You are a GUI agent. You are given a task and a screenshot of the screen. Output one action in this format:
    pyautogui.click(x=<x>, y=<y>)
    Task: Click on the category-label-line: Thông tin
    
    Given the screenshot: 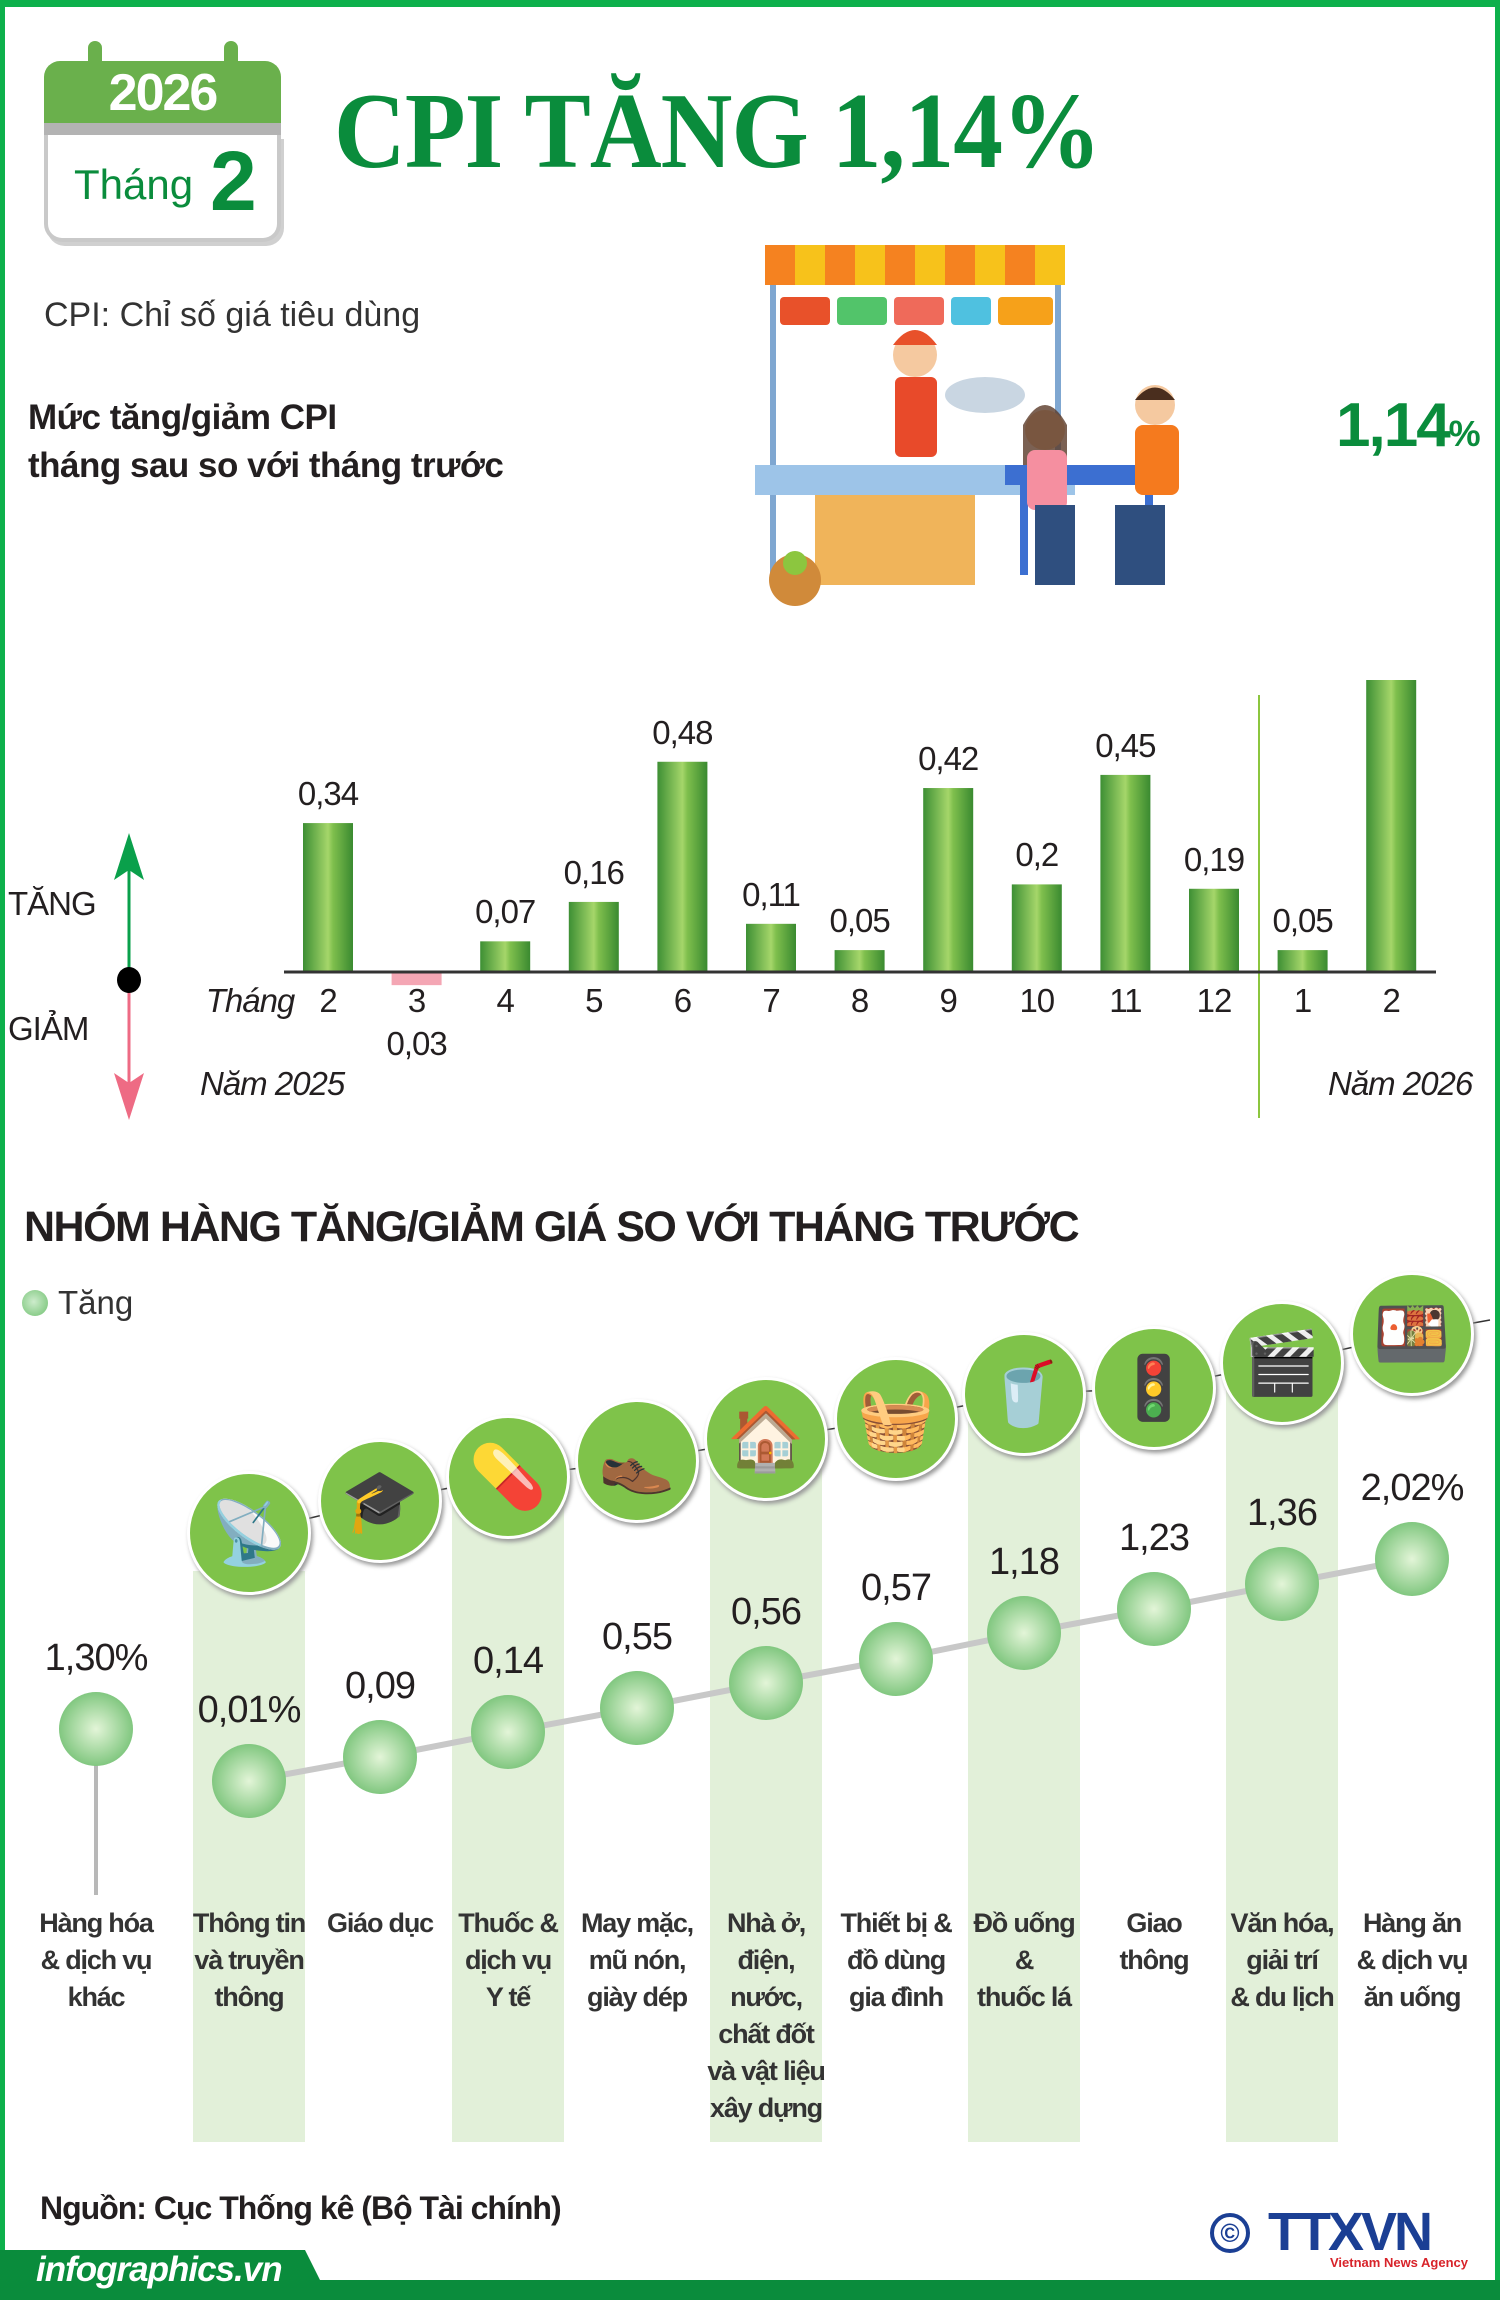 What is the action you would take?
    pyautogui.click(x=249, y=1923)
    